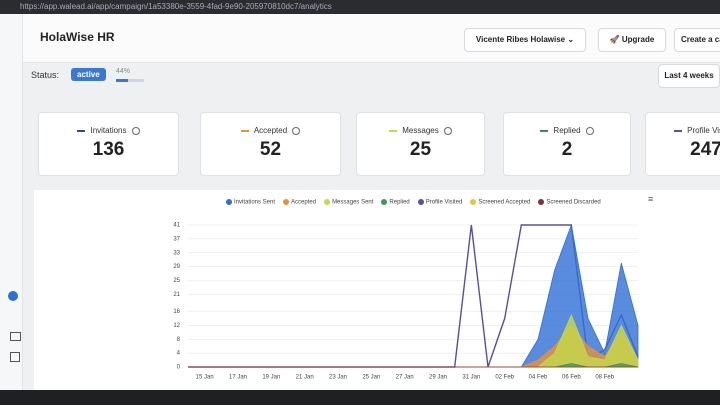  Describe the element at coordinates (176, 312) in the screenshot. I see `y-tick-label: 16` at that location.